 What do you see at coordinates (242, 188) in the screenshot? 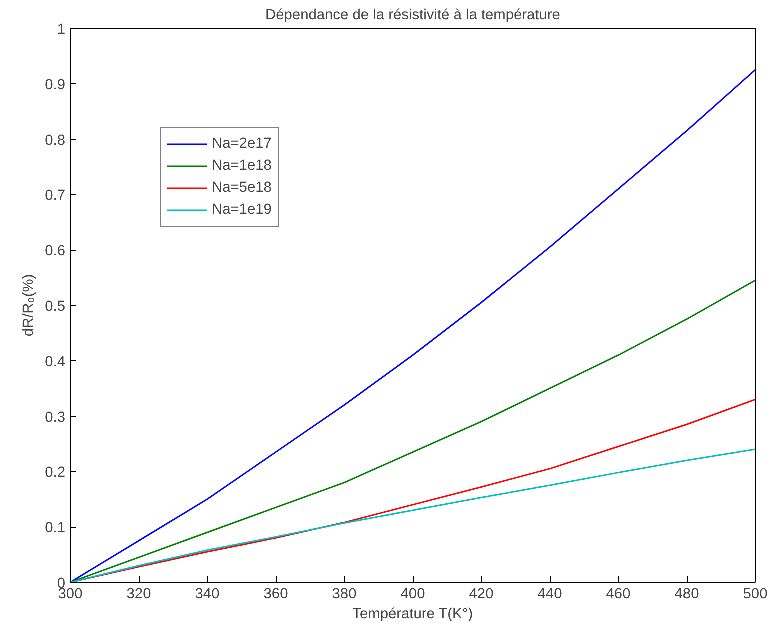
I see `legend-label: Na=5e18` at bounding box center [242, 188].